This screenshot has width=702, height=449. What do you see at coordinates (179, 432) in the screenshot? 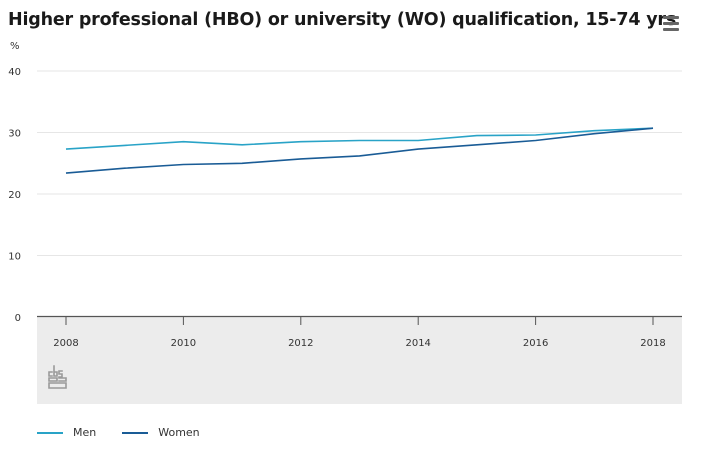
I see `legend-label-women: Women` at bounding box center [179, 432].